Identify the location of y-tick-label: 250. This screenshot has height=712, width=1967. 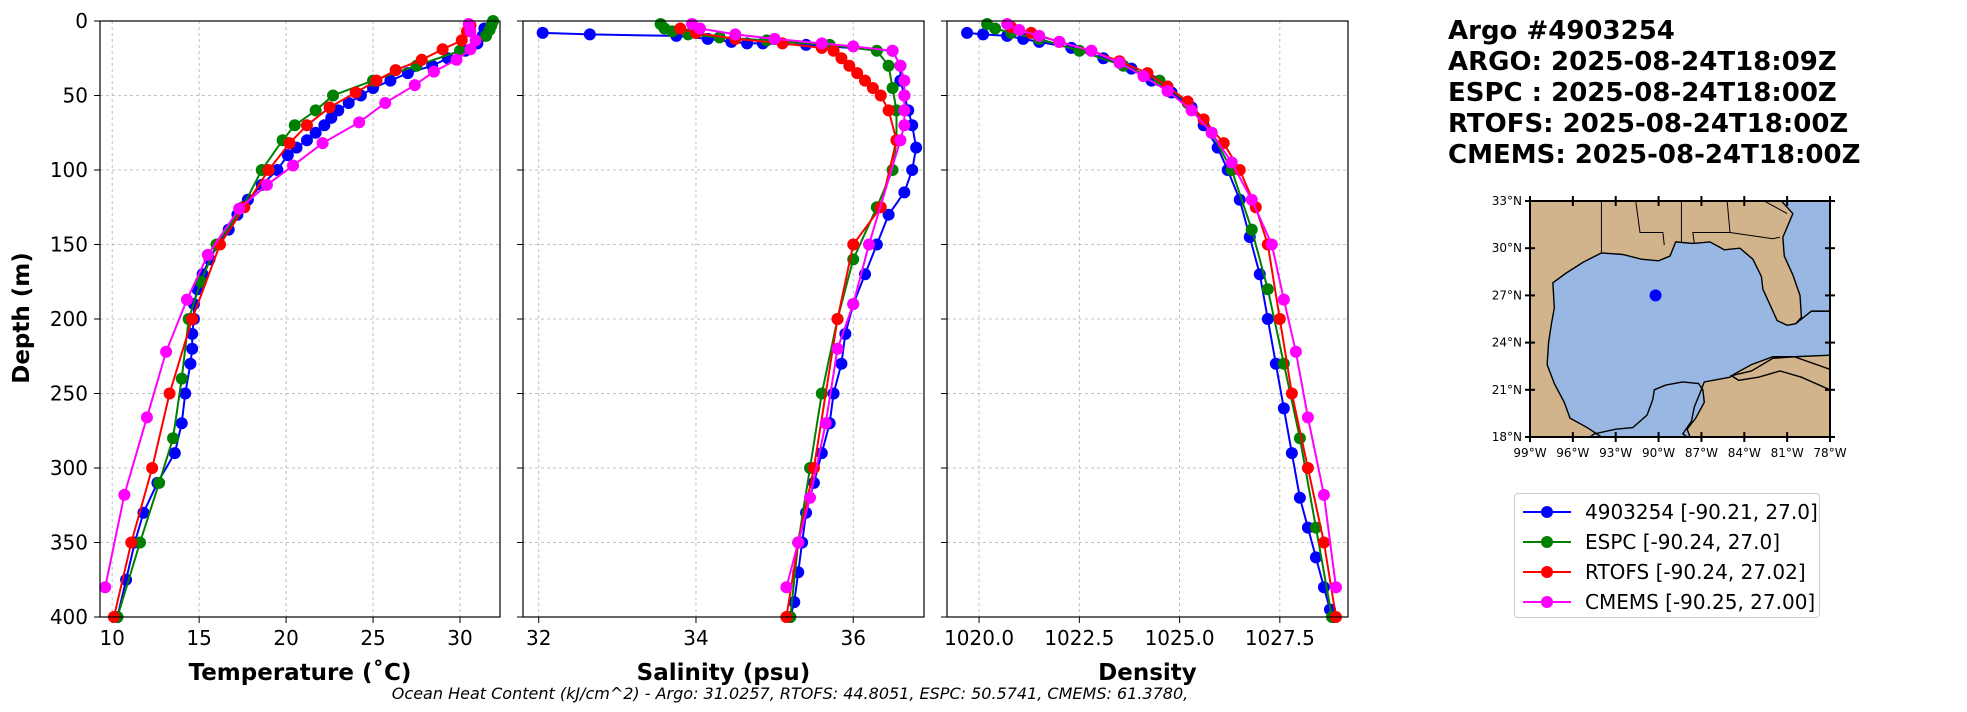
(69, 394).